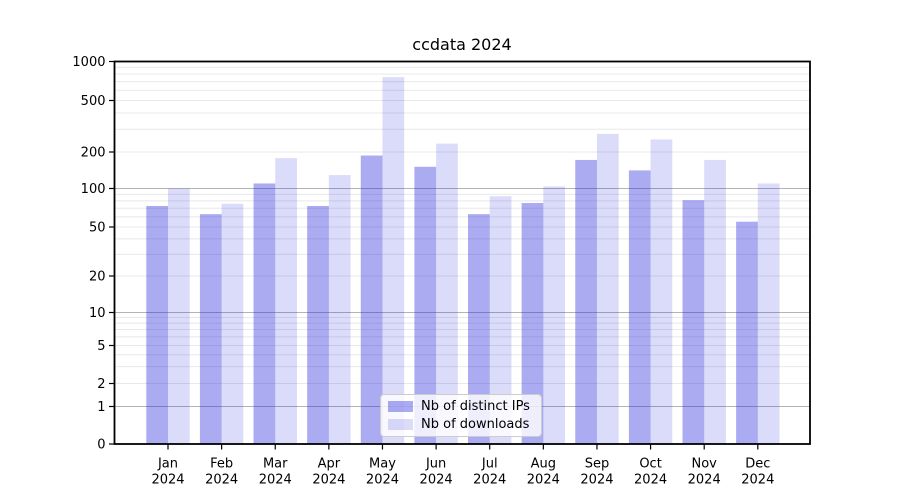  What do you see at coordinates (650, 464) in the screenshot?
I see `x-tick-label: Oct` at bounding box center [650, 464].